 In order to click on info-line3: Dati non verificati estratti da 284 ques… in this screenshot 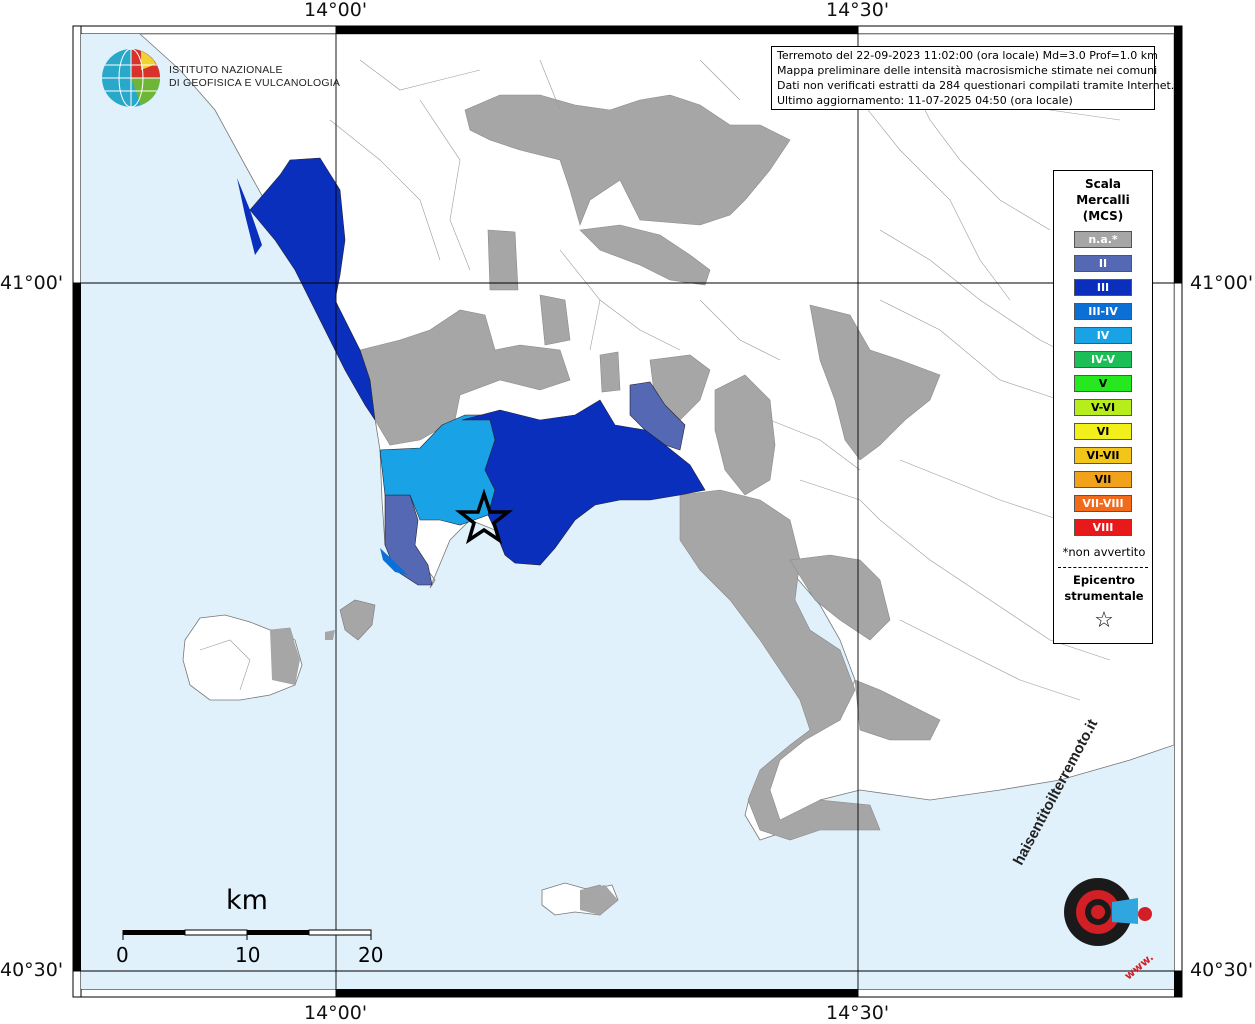, I will do `click(976, 85)`.